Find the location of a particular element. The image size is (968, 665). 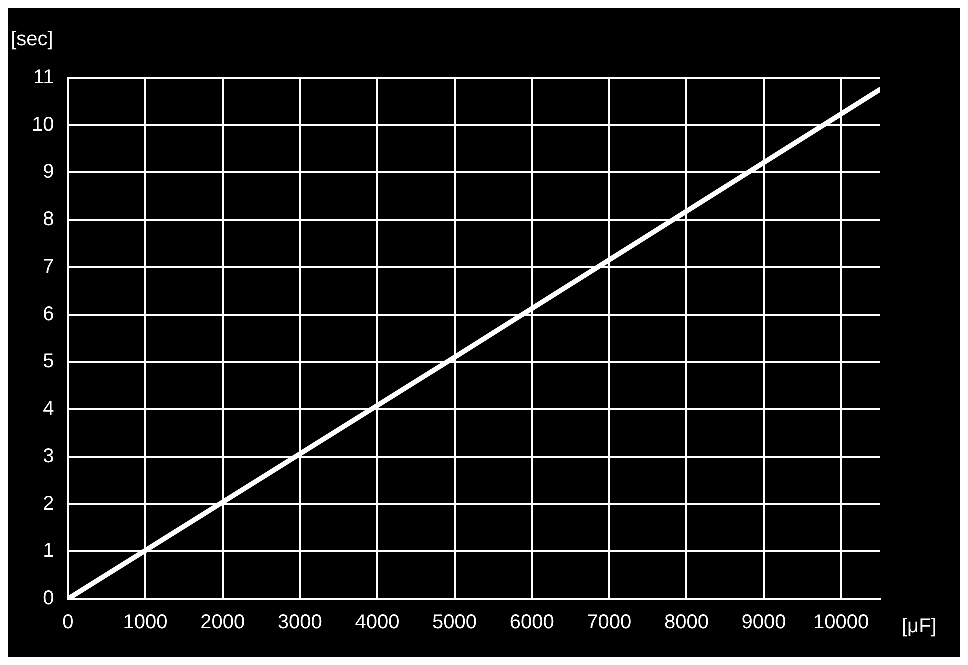

x-tick-label: 4000 is located at coordinates (377, 623).